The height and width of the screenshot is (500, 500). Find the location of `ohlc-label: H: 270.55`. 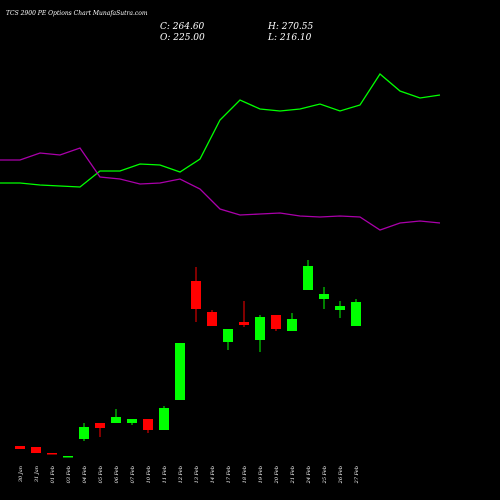

ohlc-label: H: 270.55 is located at coordinates (290, 27).